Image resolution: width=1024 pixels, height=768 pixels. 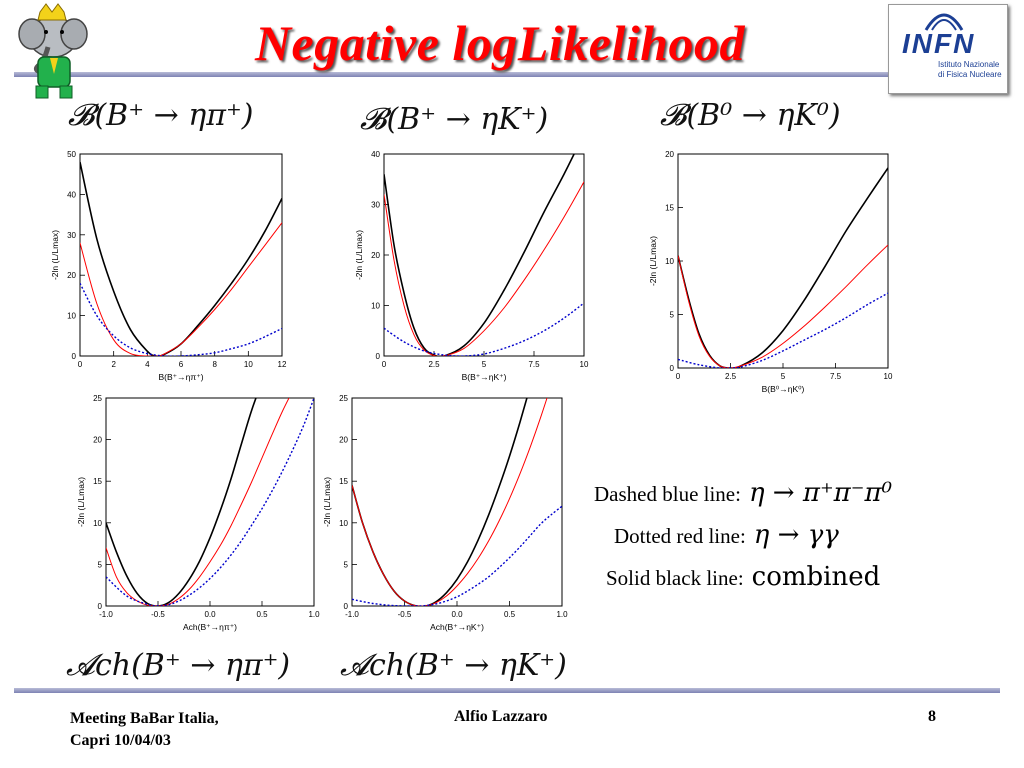 I want to click on footer-meeting-line1: Meeting BaBar Italia,, so click(x=144, y=718).